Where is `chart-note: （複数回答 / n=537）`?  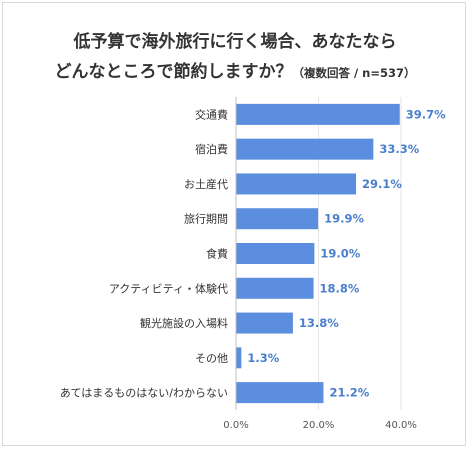
chart-note: （複数回答 / n=537） is located at coordinates (354, 73).